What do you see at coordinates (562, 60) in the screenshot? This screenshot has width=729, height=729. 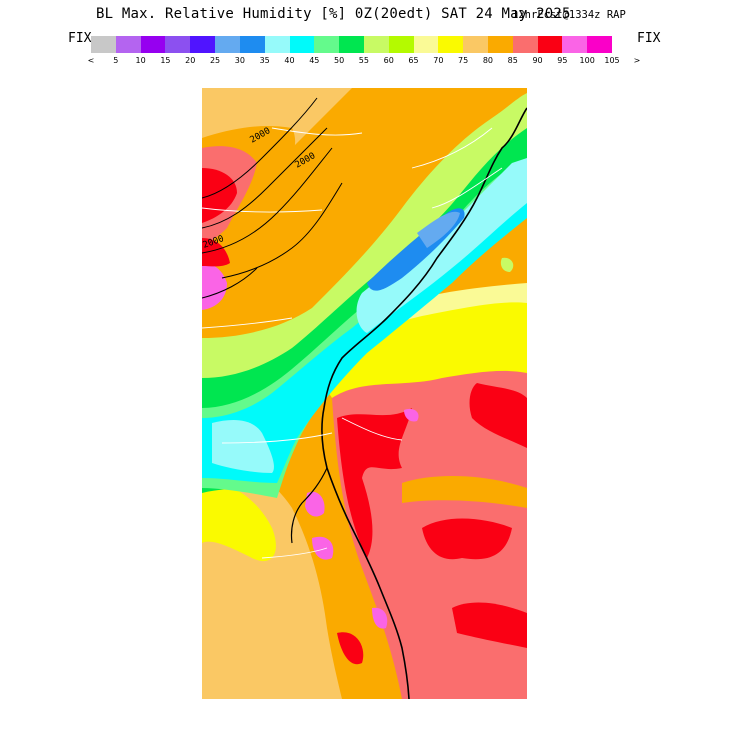 I see `legend-tick: 95` at bounding box center [562, 60].